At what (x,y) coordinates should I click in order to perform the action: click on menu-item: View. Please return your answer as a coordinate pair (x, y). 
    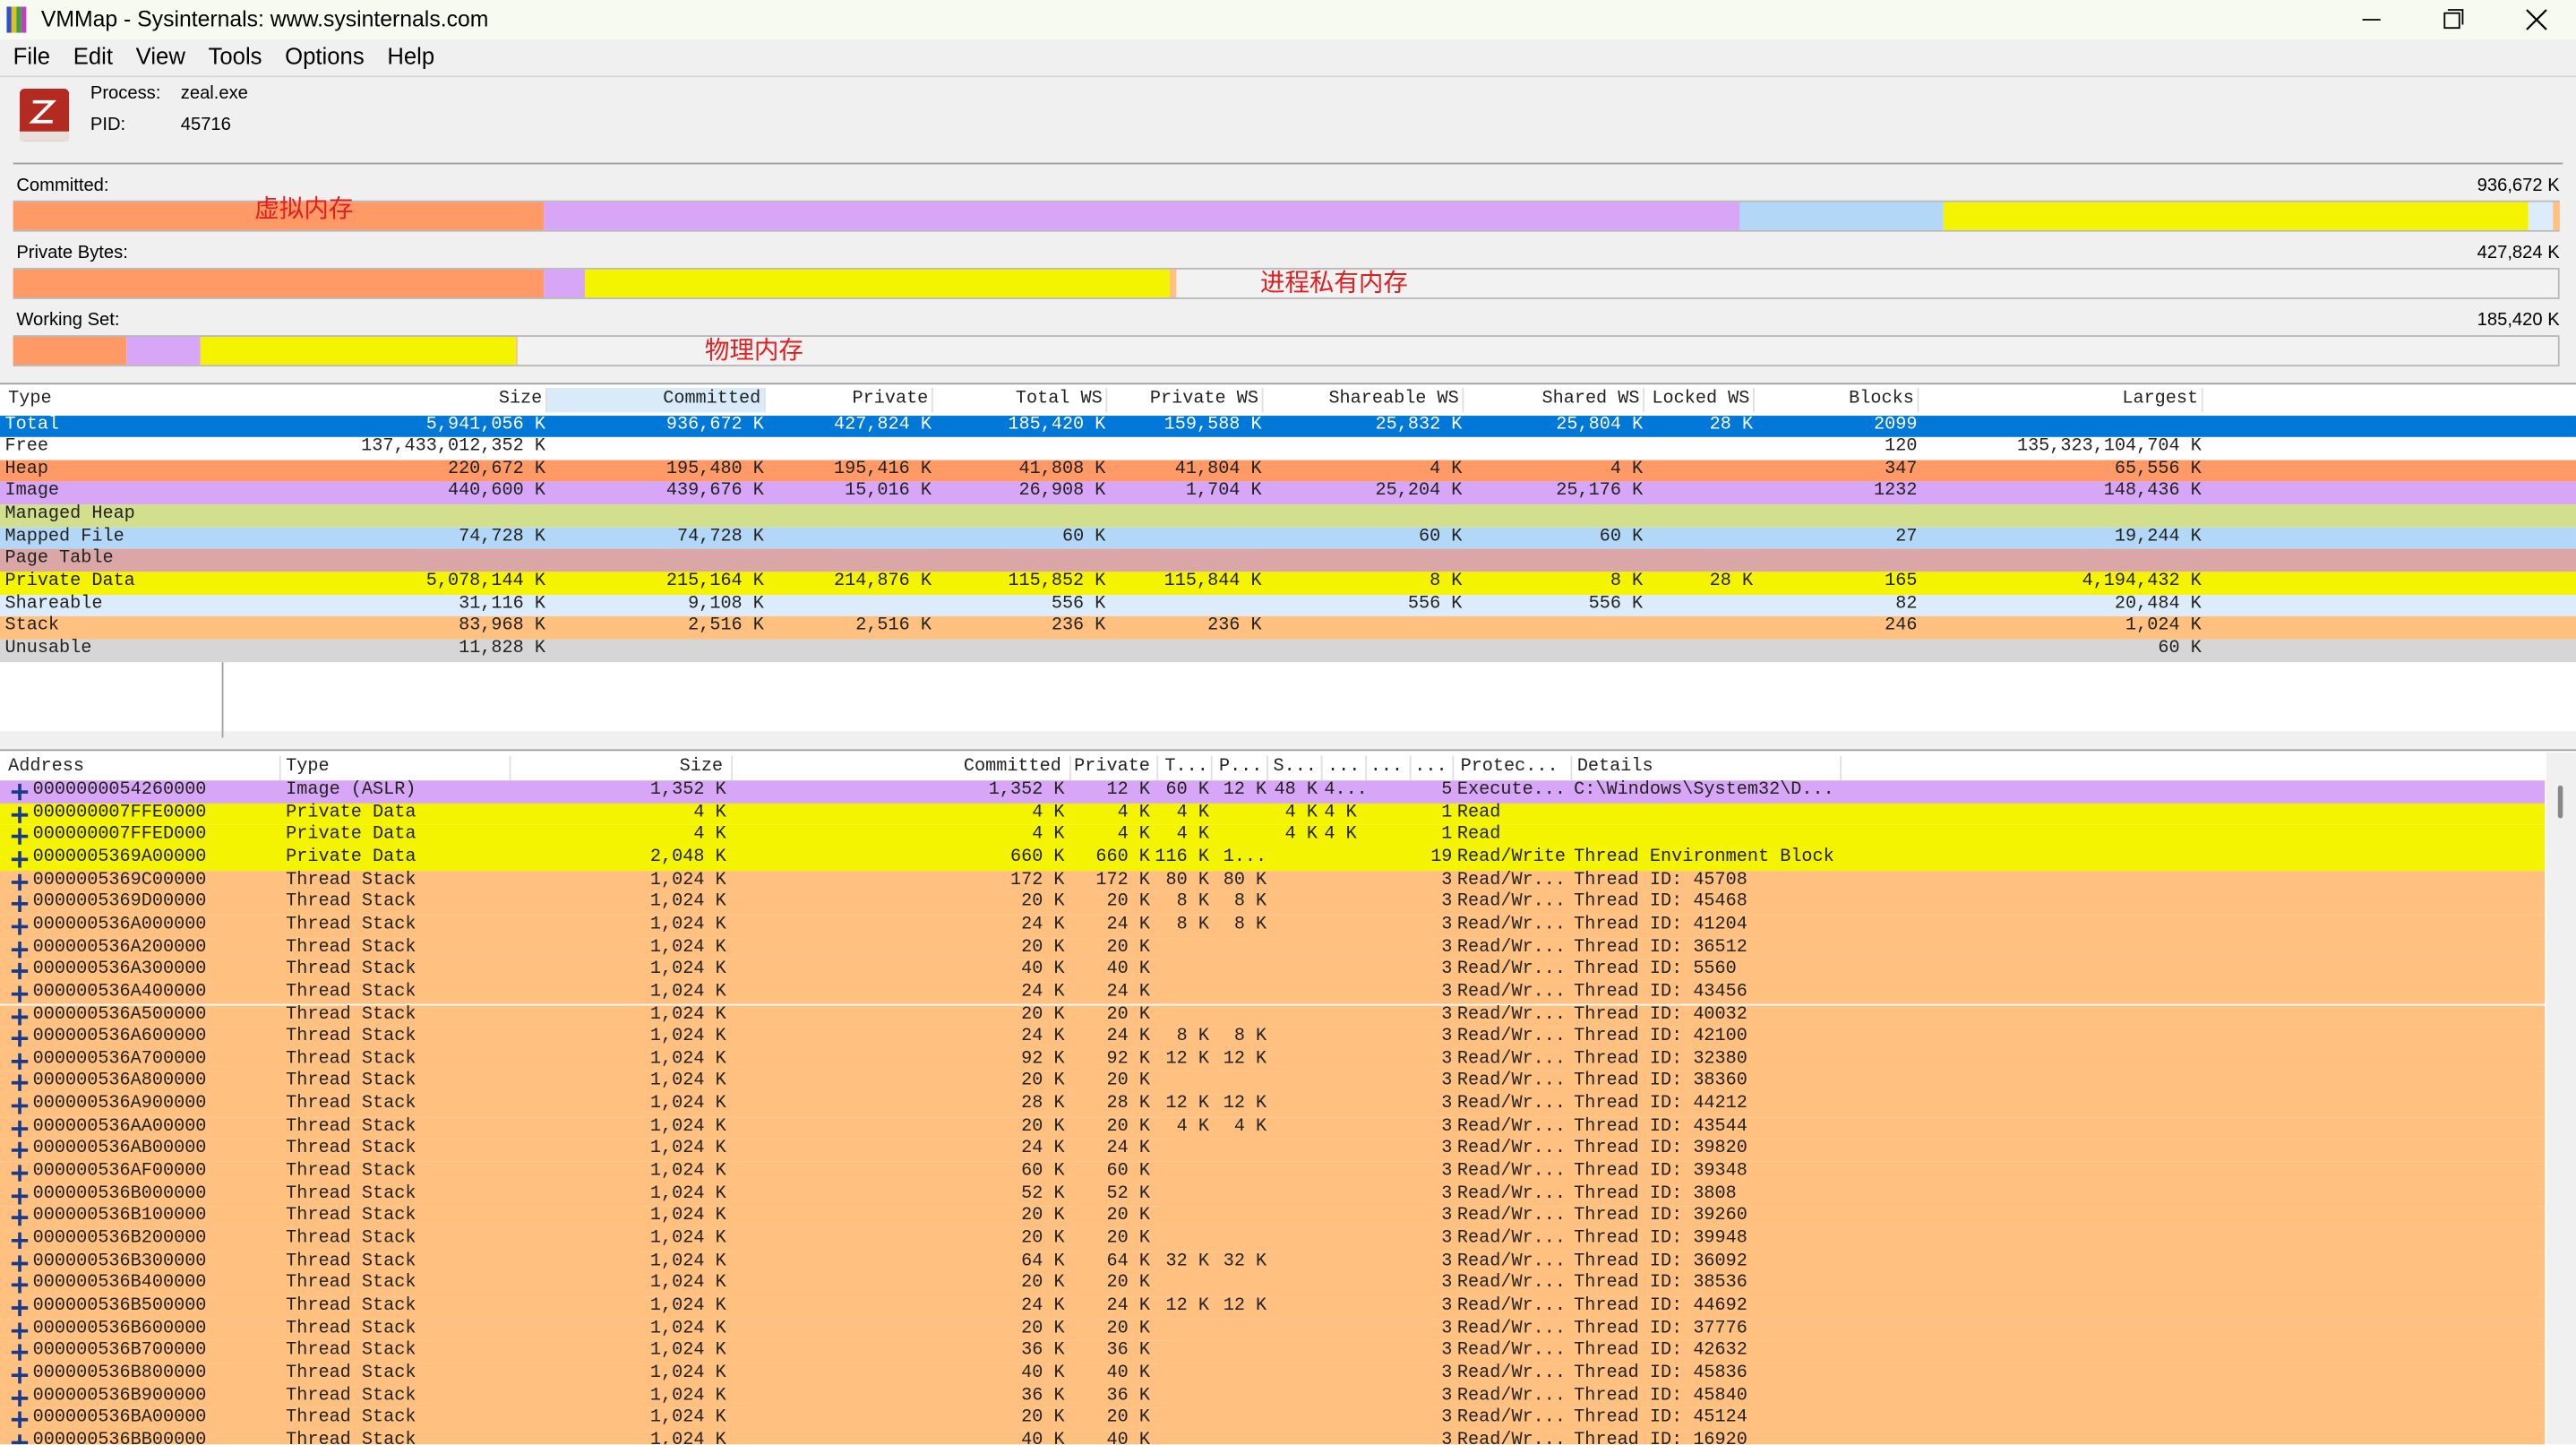
    Looking at the image, I should click on (160, 56).